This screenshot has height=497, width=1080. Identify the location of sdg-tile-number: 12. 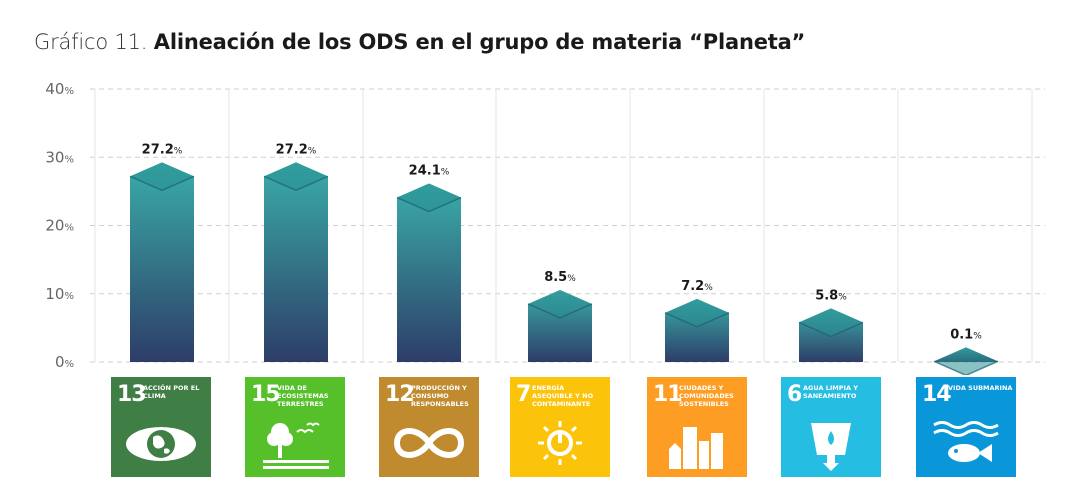
(400, 394).